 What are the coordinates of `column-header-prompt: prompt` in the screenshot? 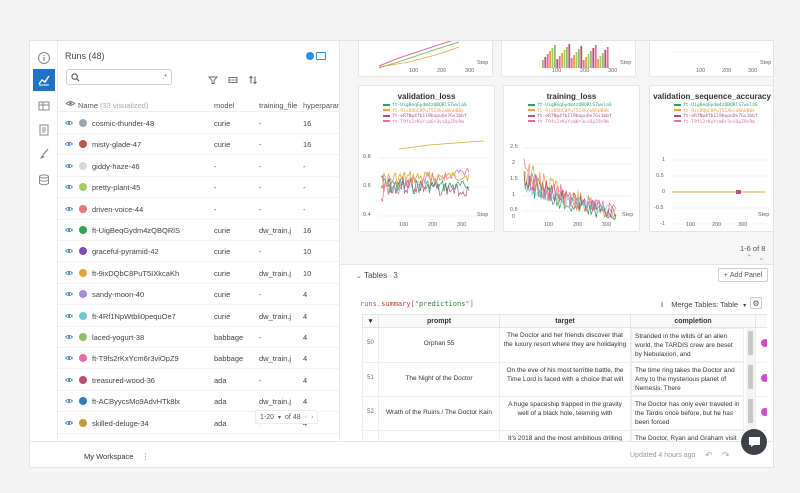 It's located at (439, 321).